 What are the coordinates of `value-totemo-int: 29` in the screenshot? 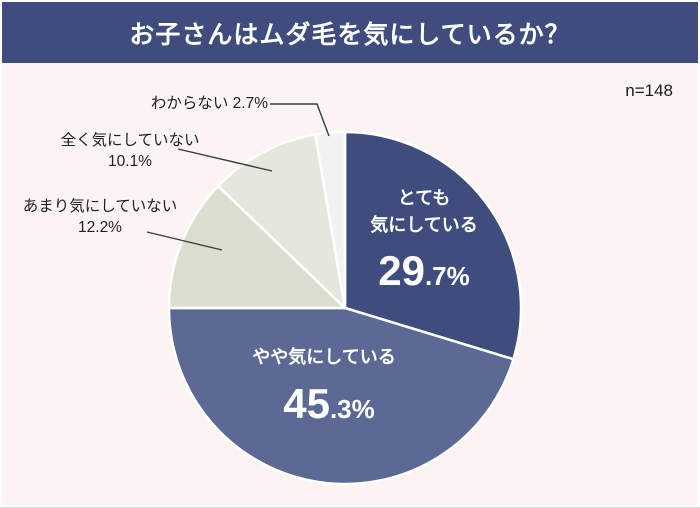 It's located at (401, 270).